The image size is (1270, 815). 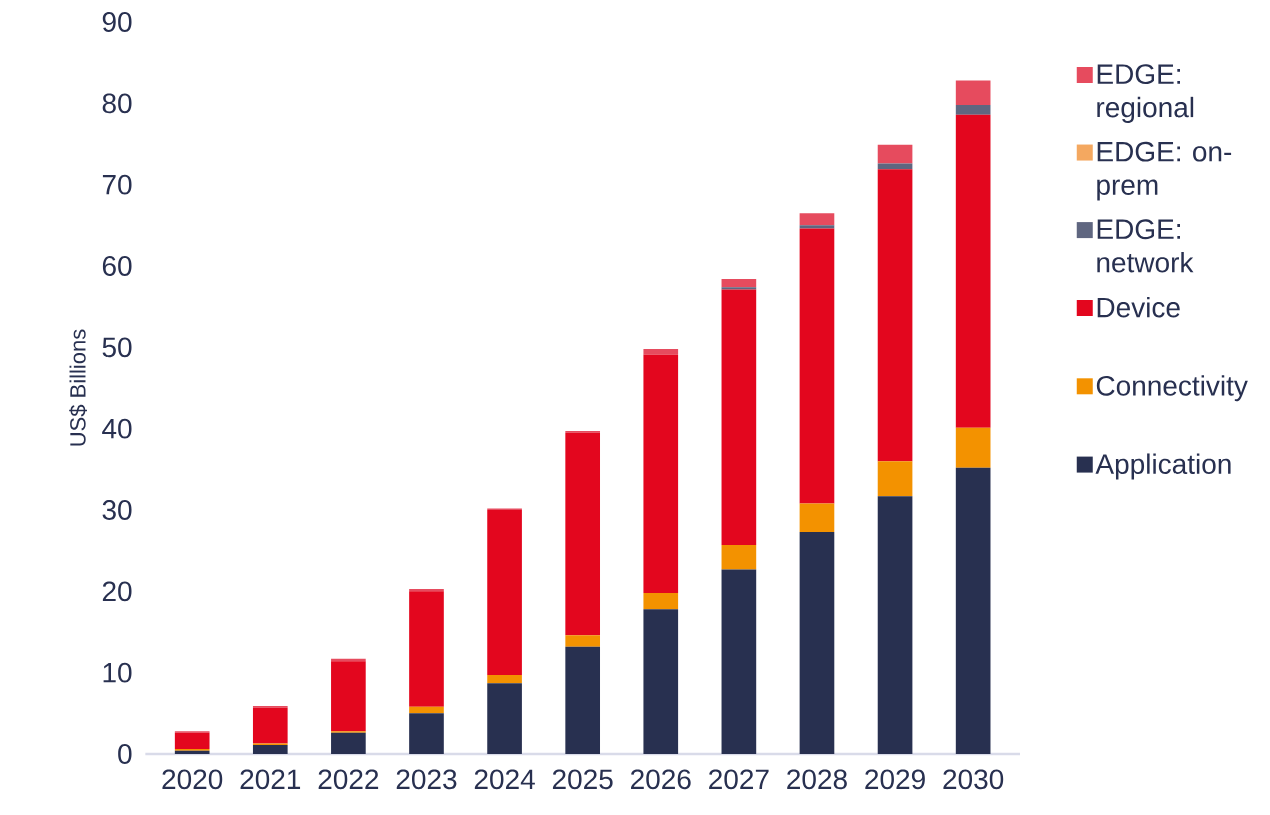 I want to click on x-tick-label: 2026, so click(x=661, y=779).